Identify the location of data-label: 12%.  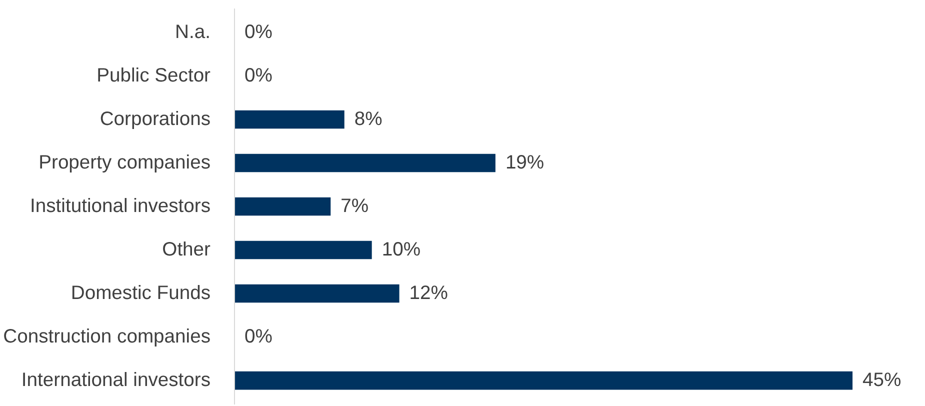
(428, 293).